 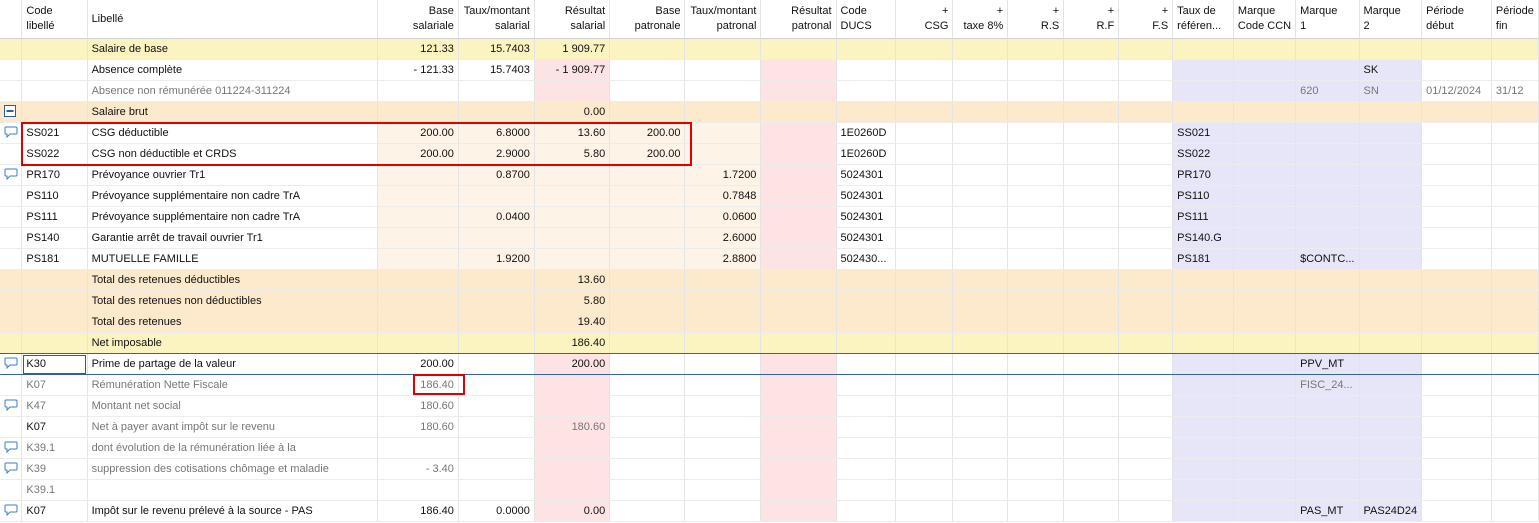 I want to click on column-header: Taux/montantpatronal, so click(x=723, y=19).